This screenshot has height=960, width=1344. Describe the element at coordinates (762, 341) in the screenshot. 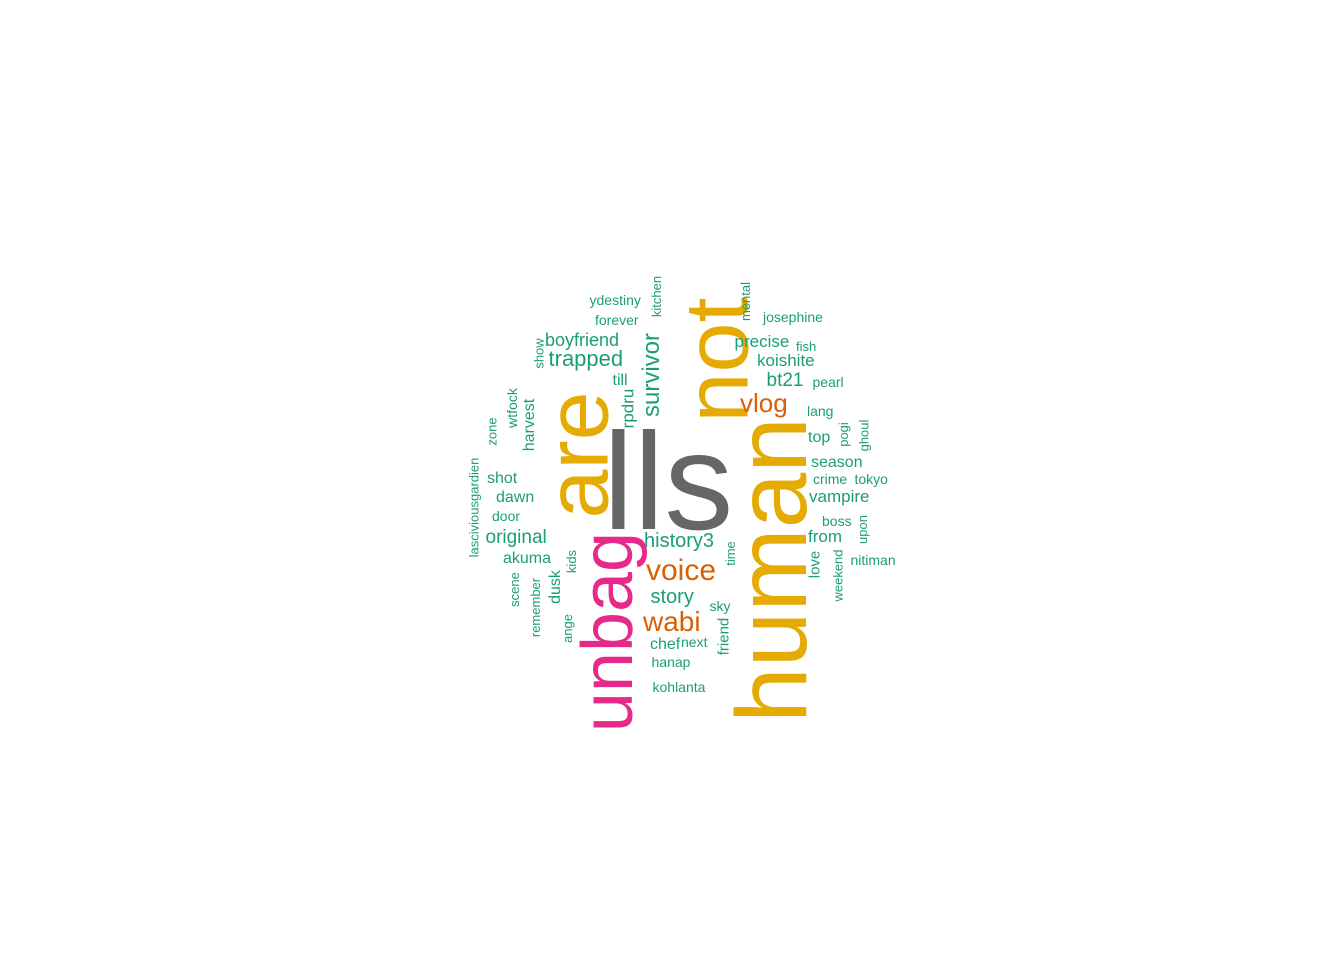

I see `word-precise: precise` at that location.